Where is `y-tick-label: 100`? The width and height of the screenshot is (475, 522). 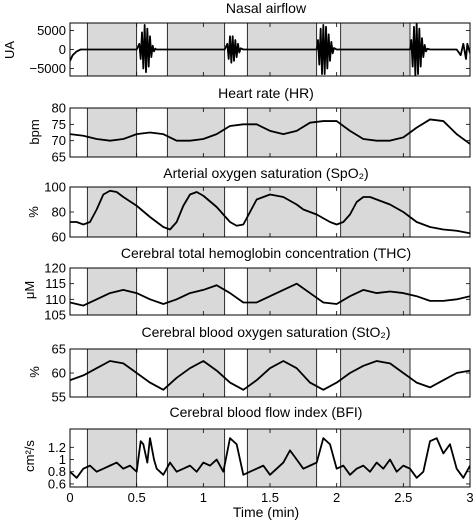 y-tick-label: 100 is located at coordinates (55, 187).